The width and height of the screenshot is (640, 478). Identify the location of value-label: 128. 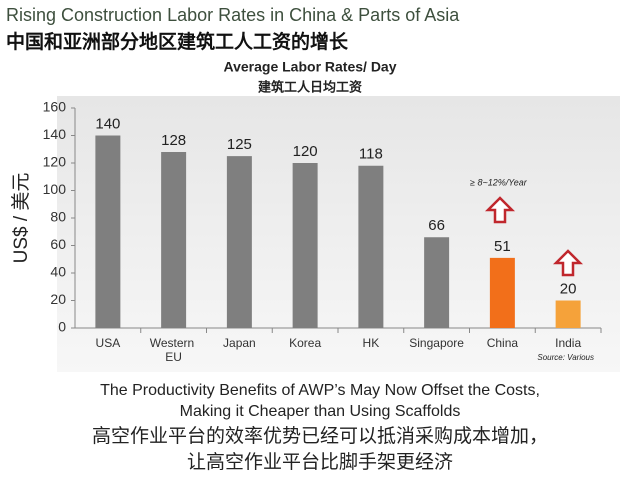
(173, 140).